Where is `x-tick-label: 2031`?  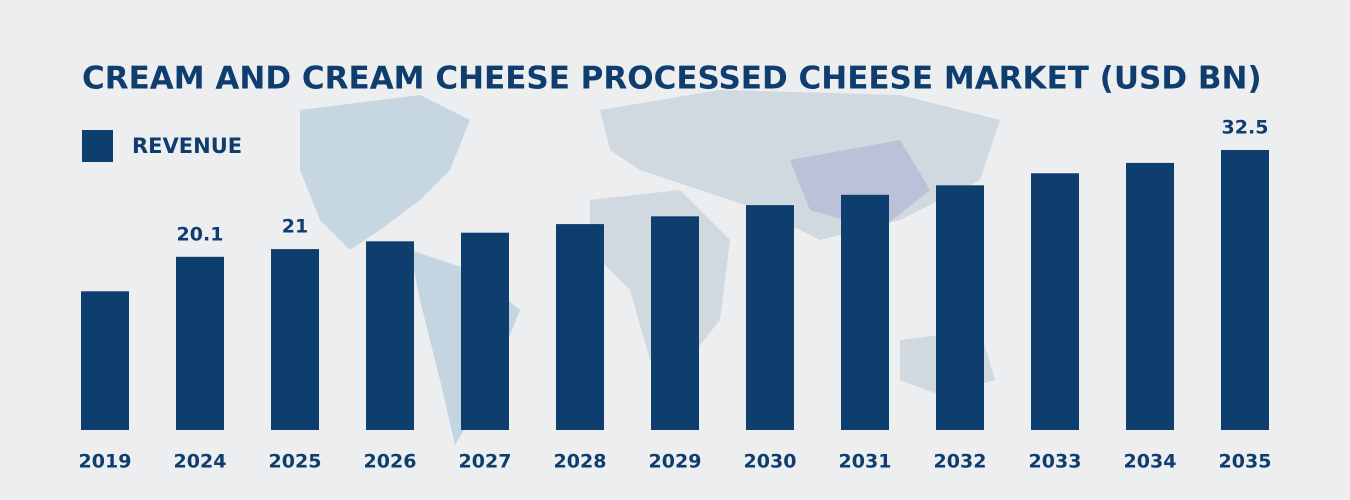
x-tick-label: 2031 is located at coordinates (865, 462).